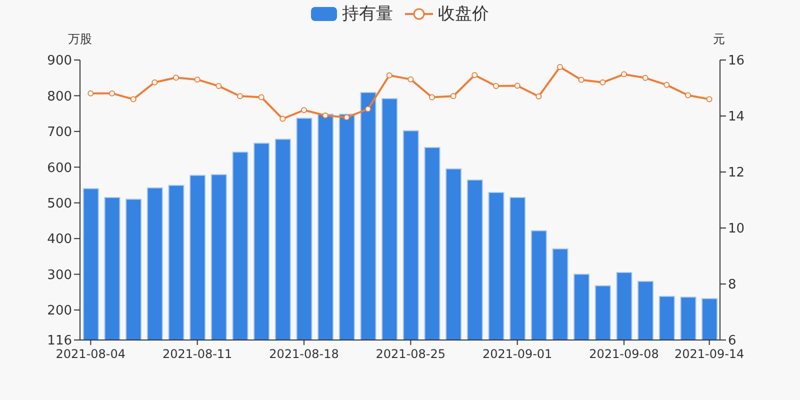 This screenshot has height=400, width=800. What do you see at coordinates (59, 240) in the screenshot?
I see `y-tick-label: 400` at bounding box center [59, 240].